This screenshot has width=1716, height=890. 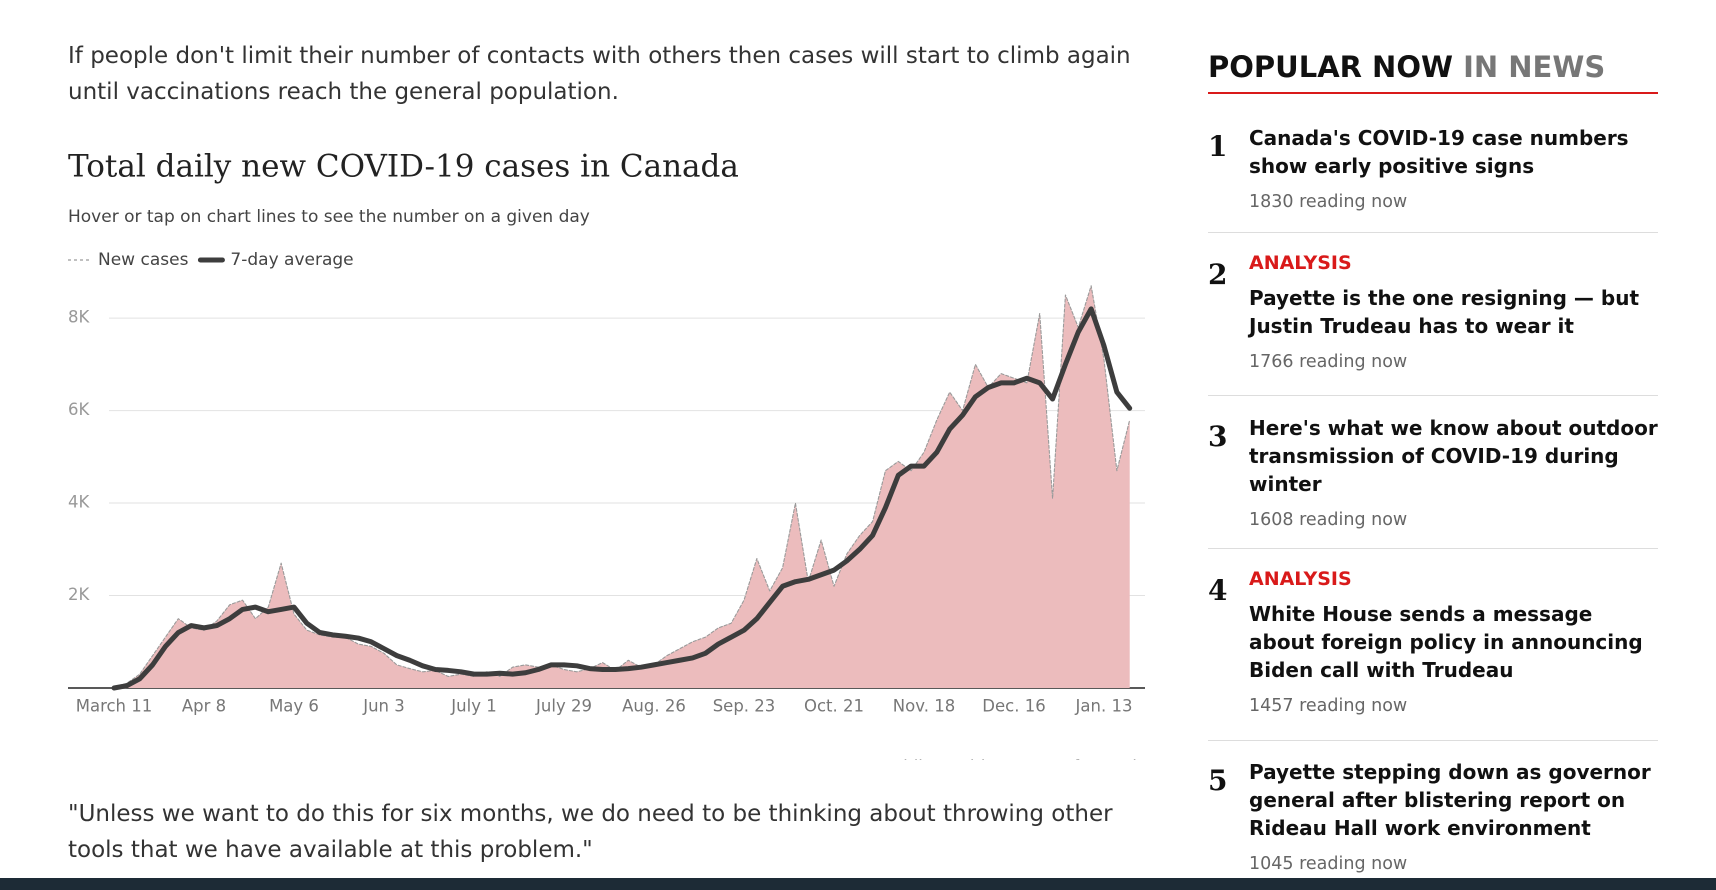 What do you see at coordinates (744, 706) in the screenshot?
I see `x-tick-label: Sep. 23` at bounding box center [744, 706].